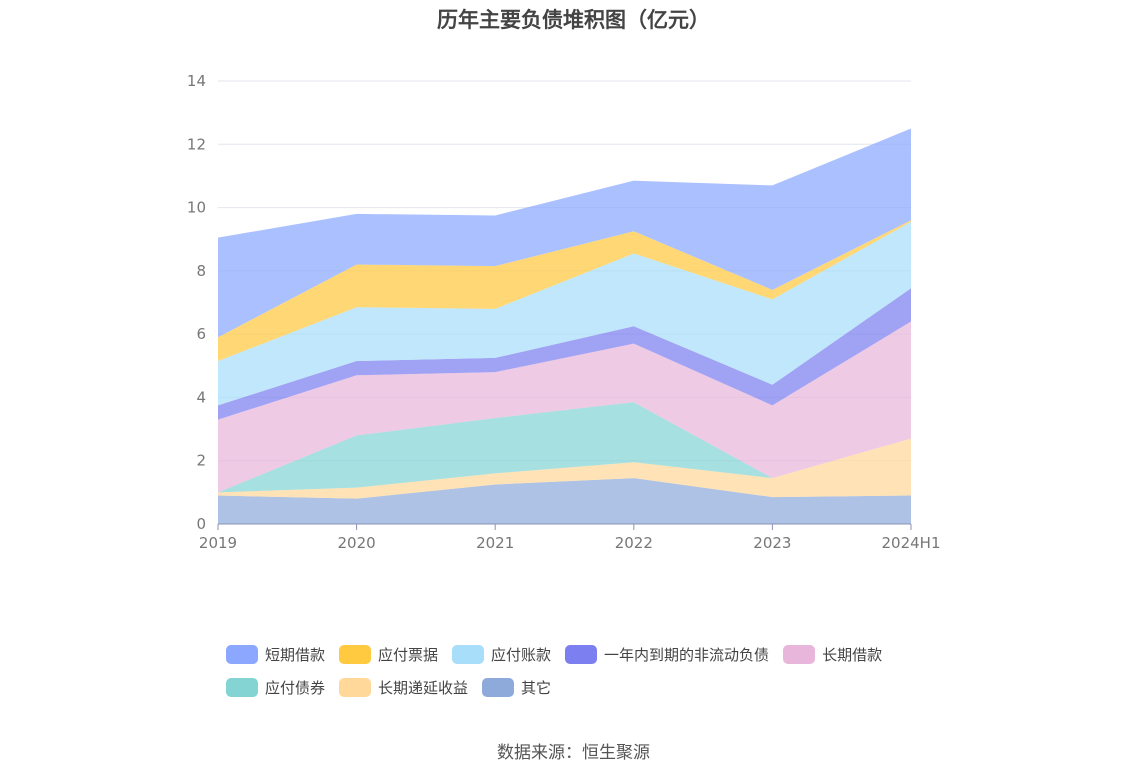 The width and height of the screenshot is (1147, 776). What do you see at coordinates (357, 543) in the screenshot?
I see `x-tick-label: 2020` at bounding box center [357, 543].